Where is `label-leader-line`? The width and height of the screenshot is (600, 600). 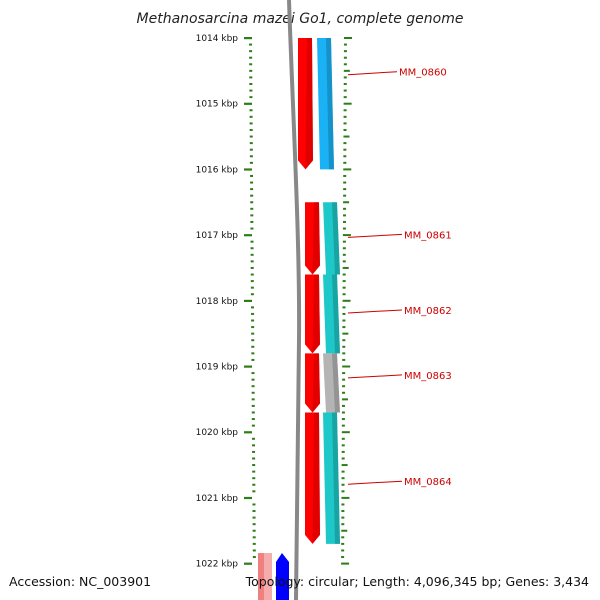 label-leader-line is located at coordinates (375, 376).